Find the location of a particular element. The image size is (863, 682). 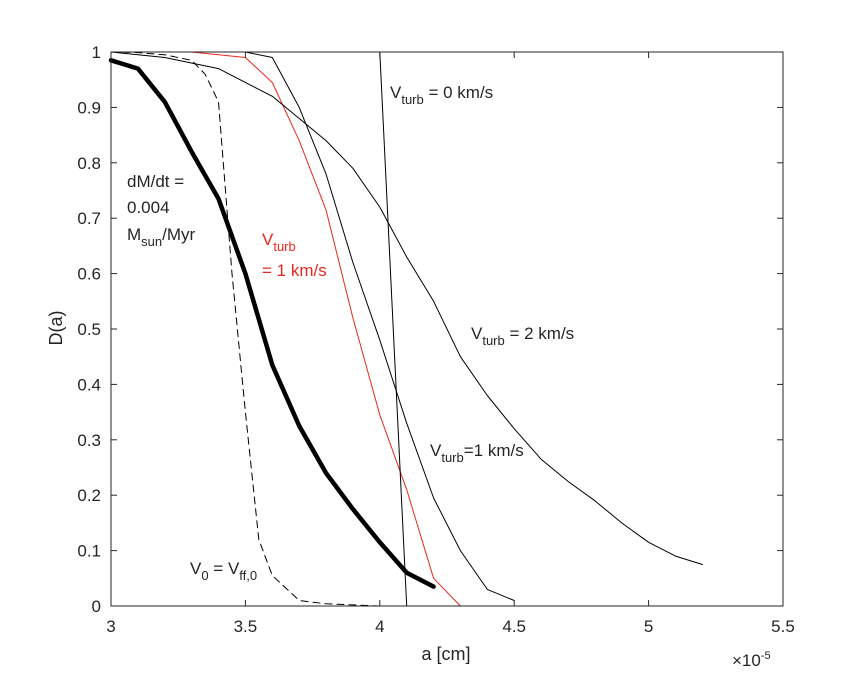

y-axis-label: D(a) is located at coordinates (56, 328).